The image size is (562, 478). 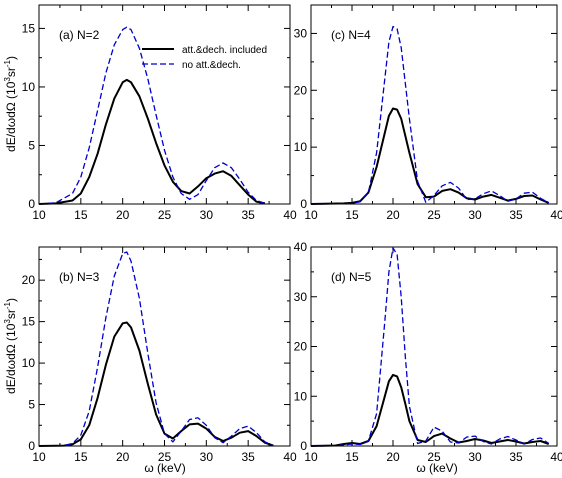 What do you see at coordinates (436, 468) in the screenshot?
I see `x-axis-title-right: ω (keV)` at bounding box center [436, 468].